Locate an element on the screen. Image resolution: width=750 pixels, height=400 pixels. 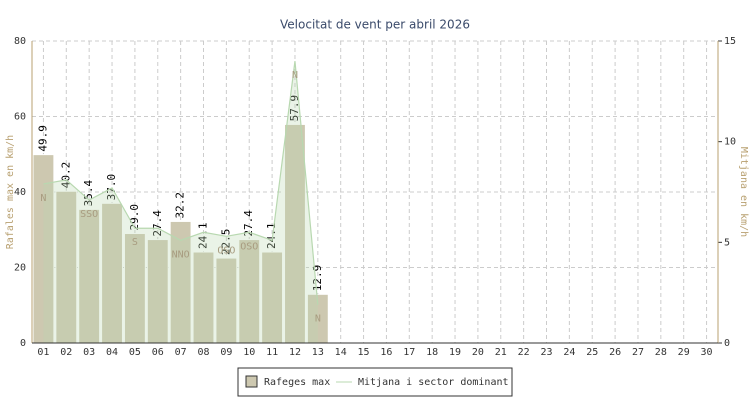
x-tick-label: 26 is located at coordinates (615, 352).